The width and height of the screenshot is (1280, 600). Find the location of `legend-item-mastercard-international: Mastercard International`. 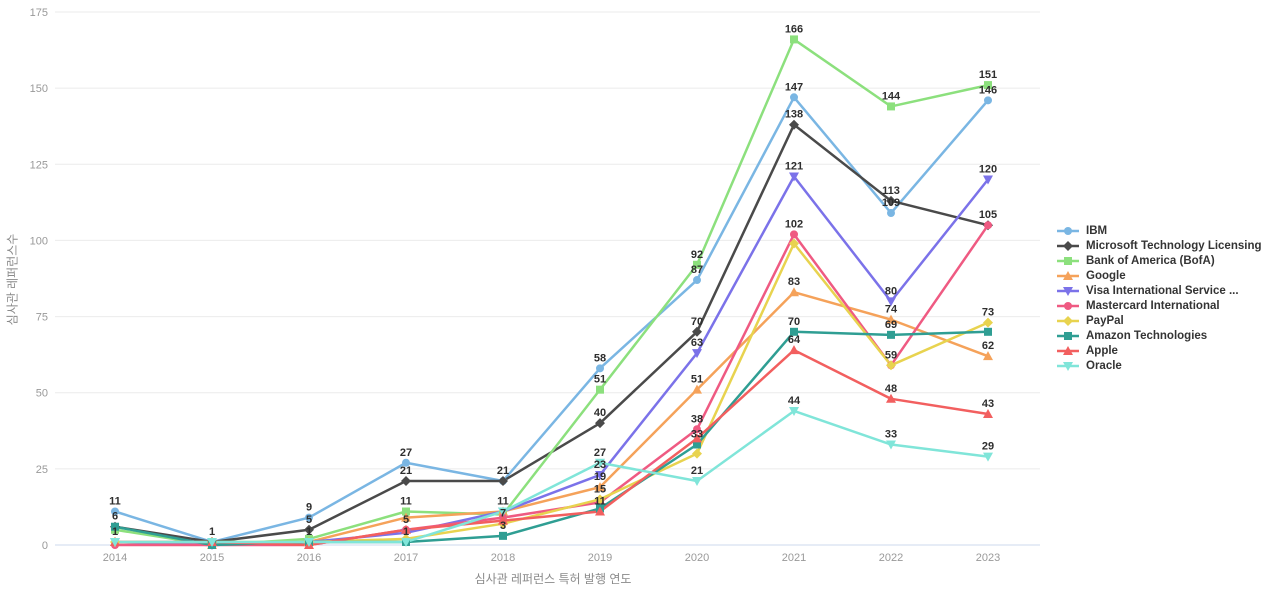

legend-item-mastercard-international: Mastercard International is located at coordinates (1159, 305).